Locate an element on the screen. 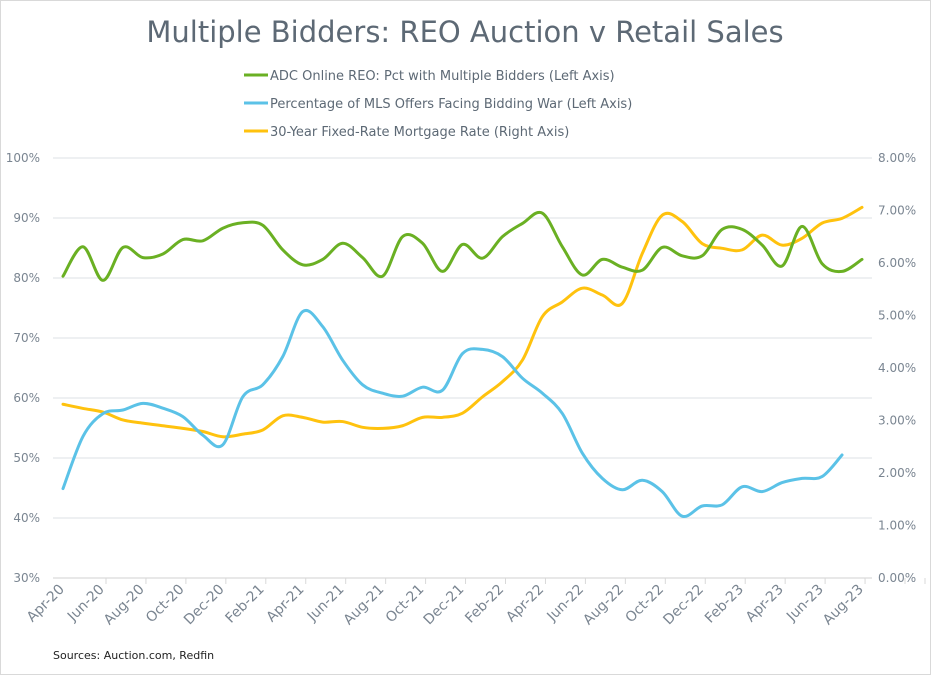 The height and width of the screenshot is (675, 931). right-tick-label: 0.00% is located at coordinates (897, 578).